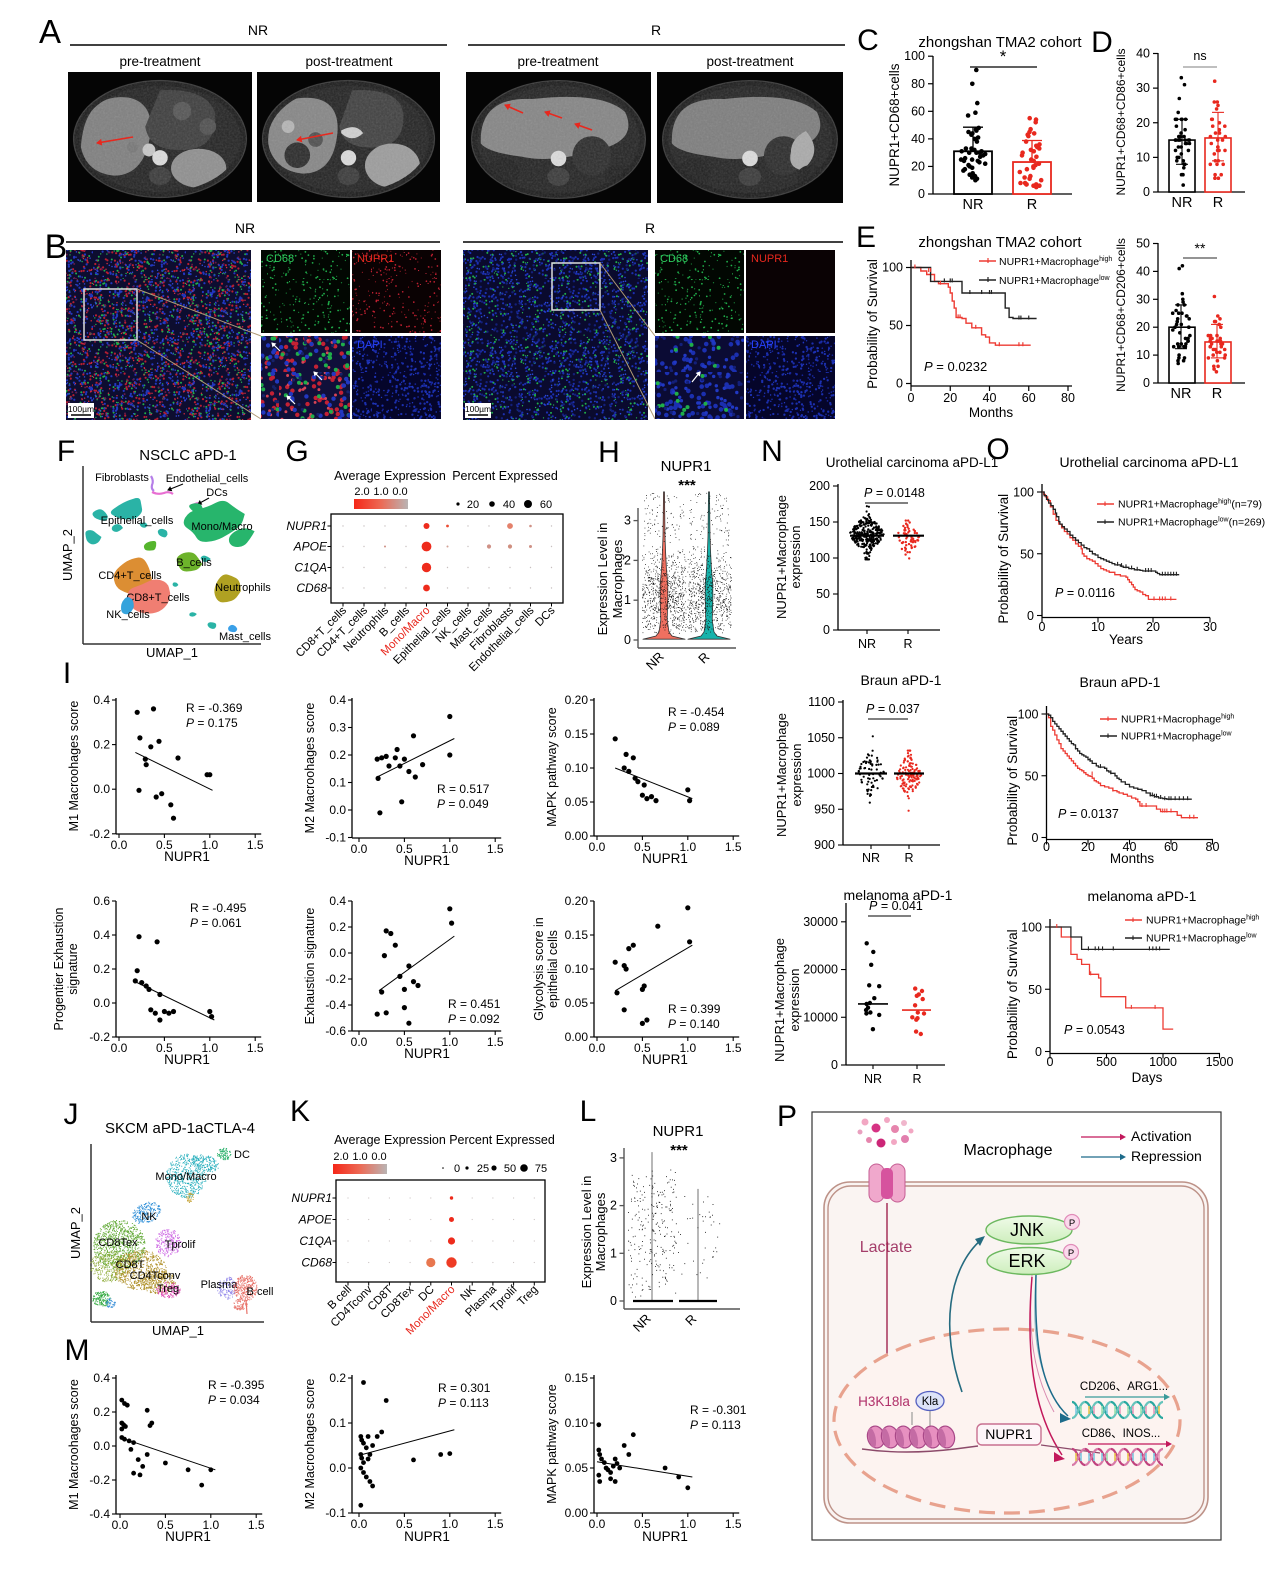 The height and width of the screenshot is (1570, 1271). What do you see at coordinates (1027, 1230) in the screenshot?
I see `svg-text: JNK` at bounding box center [1027, 1230].